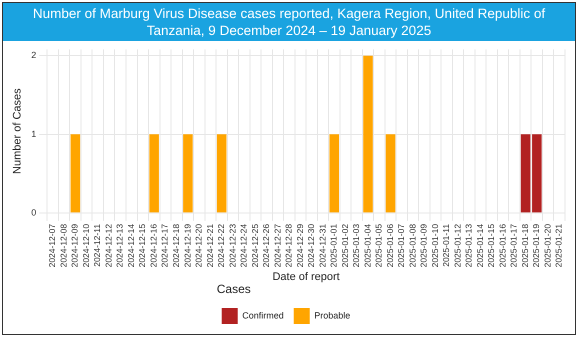 The image size is (578, 337). I want to click on x-tick-label: 2024-12-30, so click(311, 246).